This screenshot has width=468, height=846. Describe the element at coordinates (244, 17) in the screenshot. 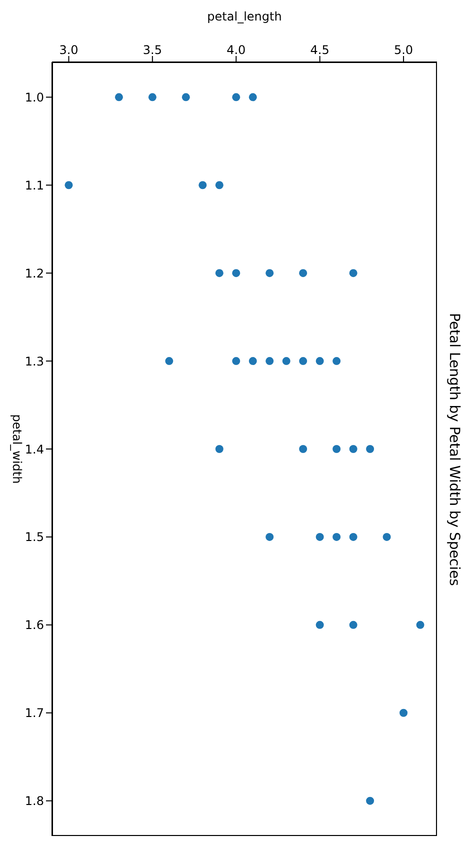

I see `x-axis-title: petal_length` at that location.